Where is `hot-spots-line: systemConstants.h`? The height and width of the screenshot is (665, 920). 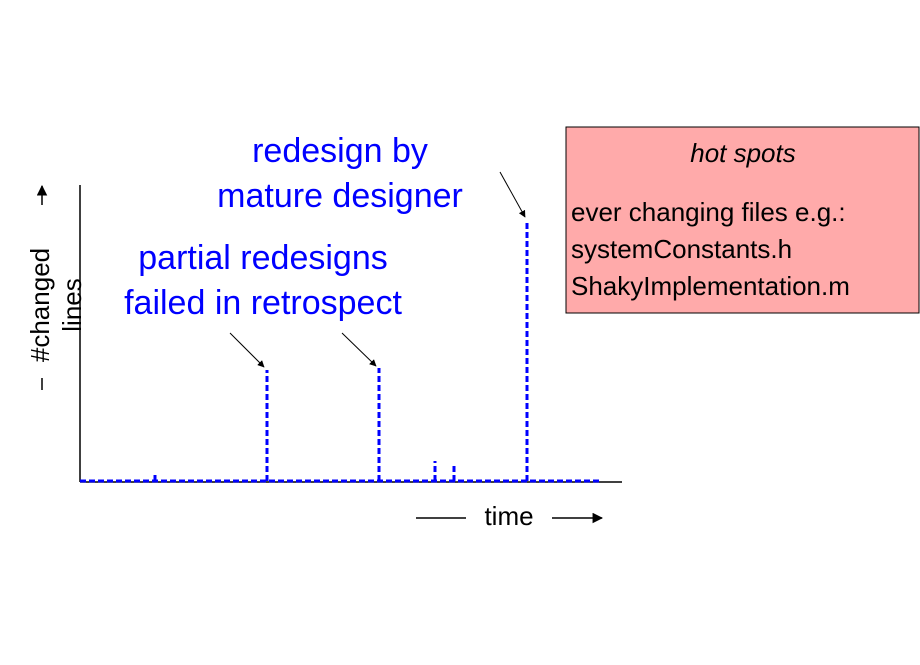
hot-spots-line: systemConstants.h is located at coordinates (681, 249).